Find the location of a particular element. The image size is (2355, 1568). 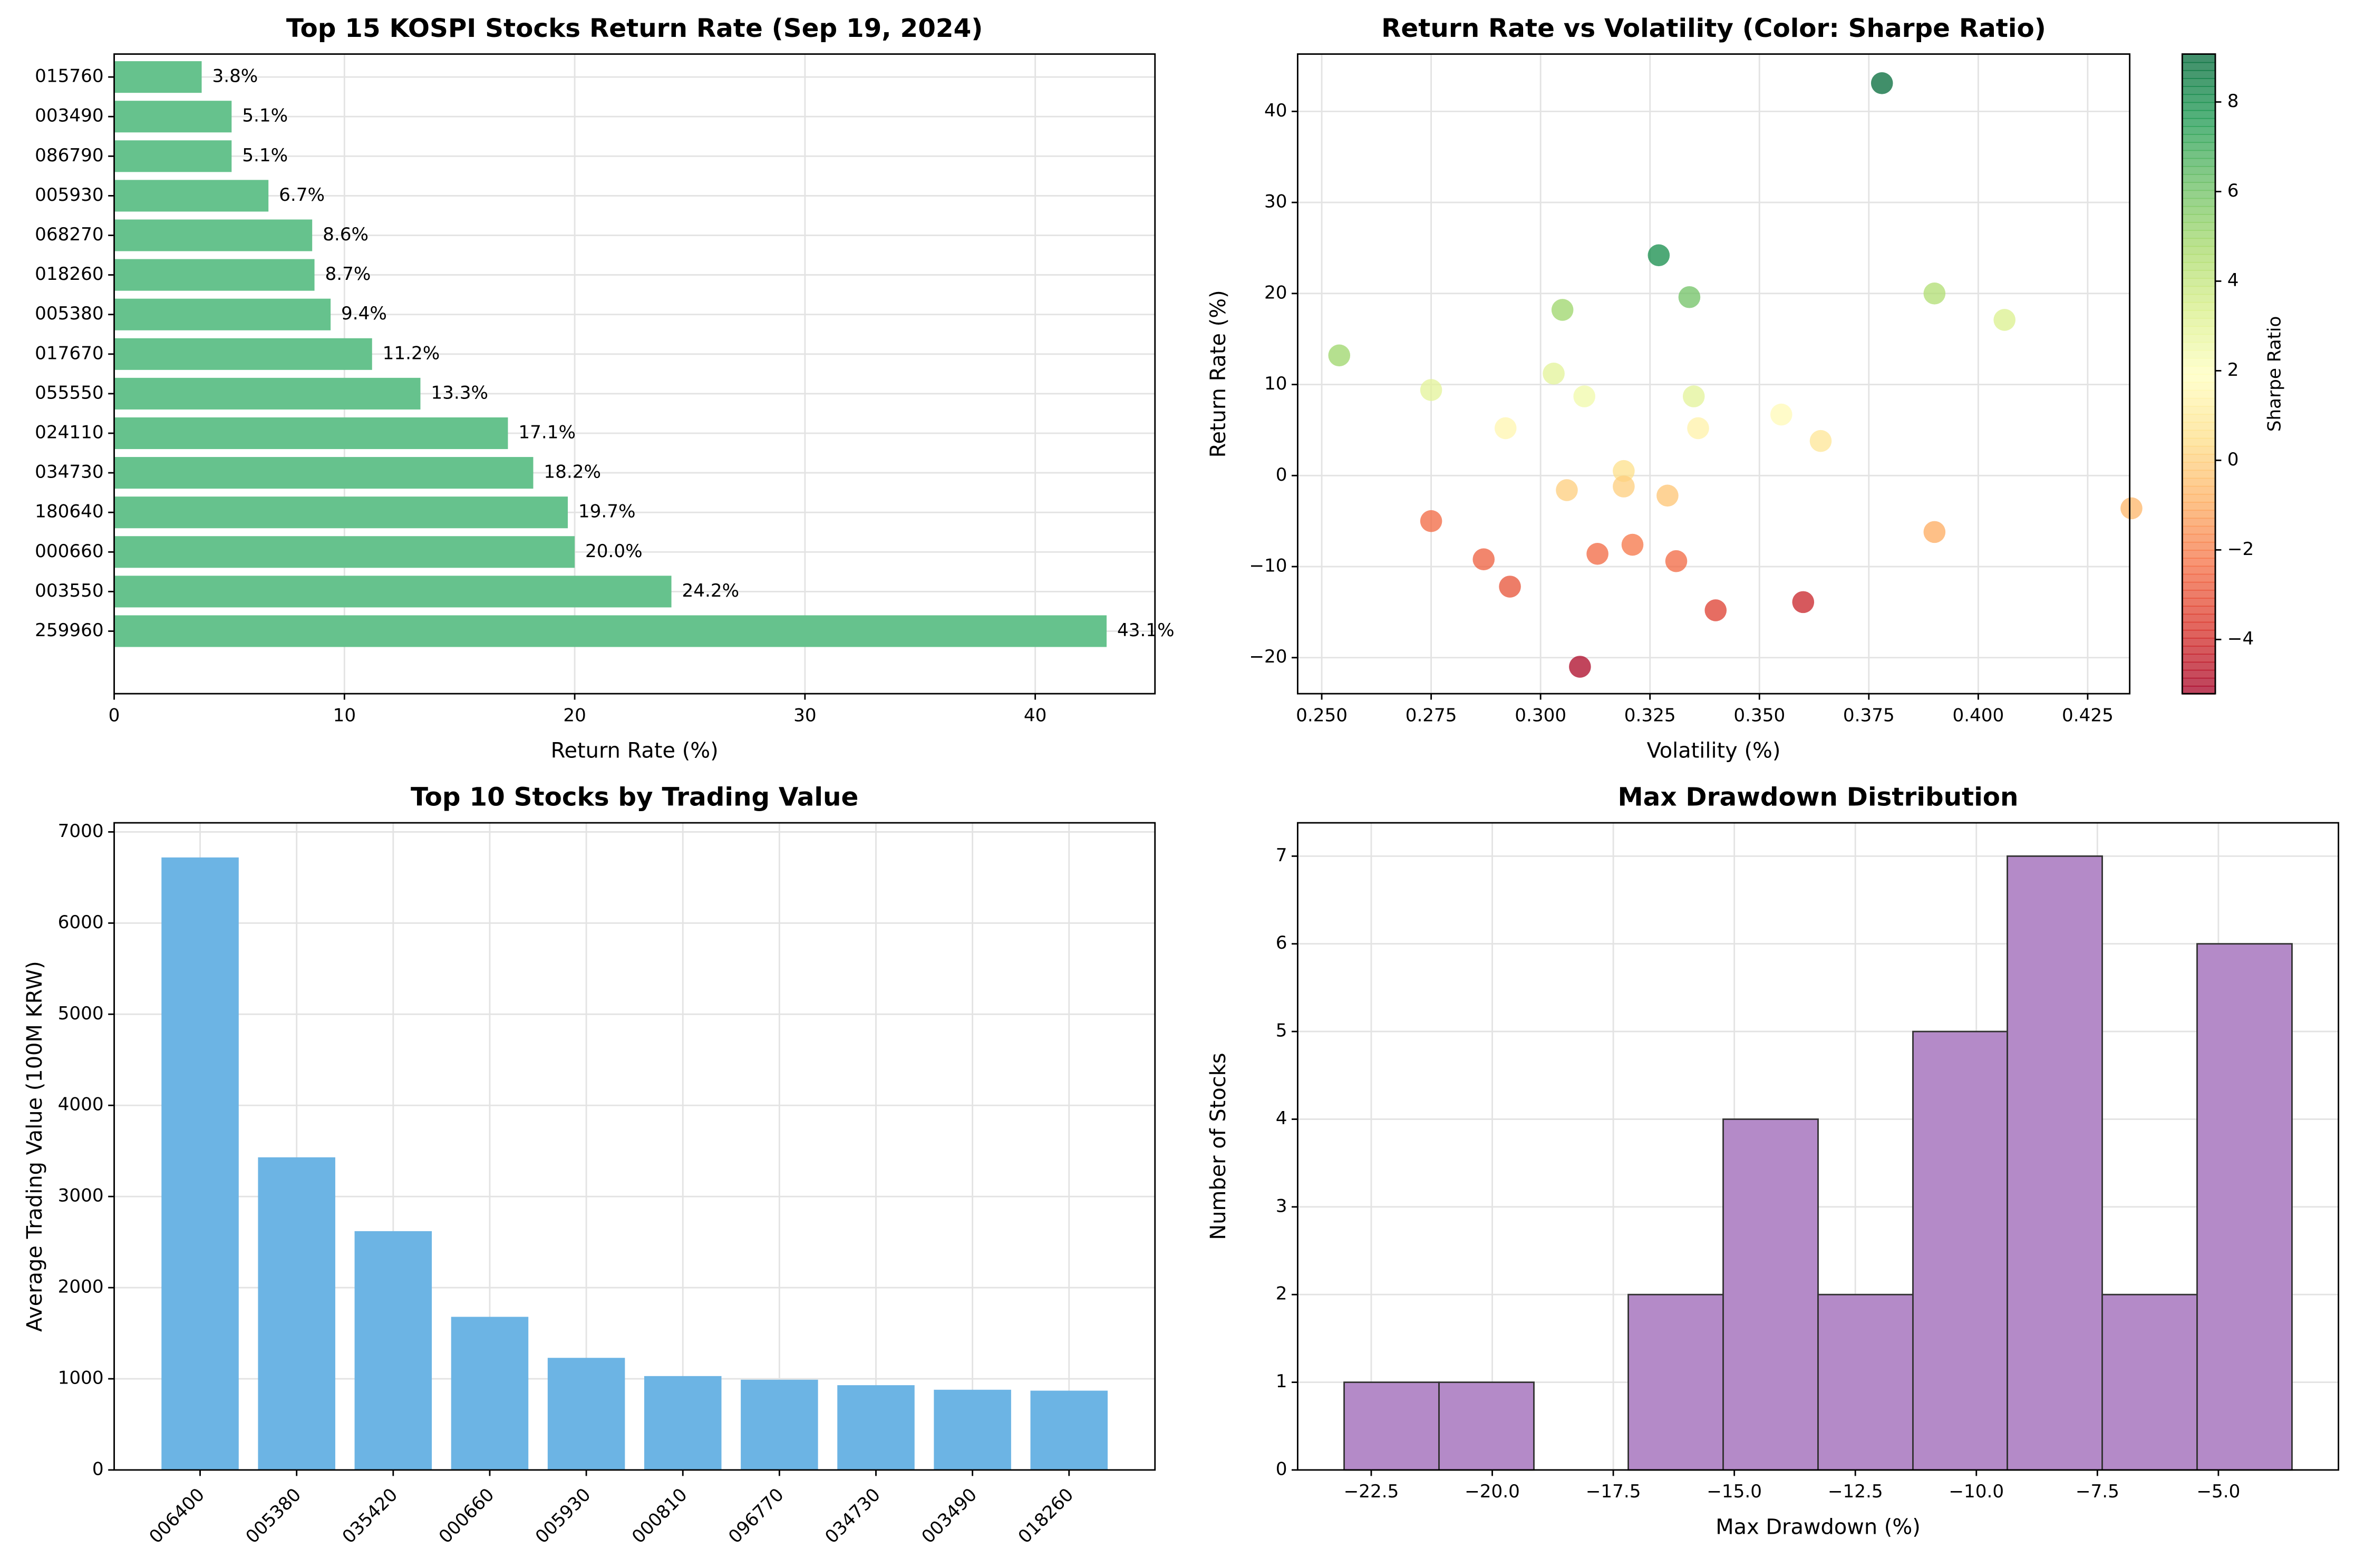

y-tick-label: 4 is located at coordinates (1281, 1119).